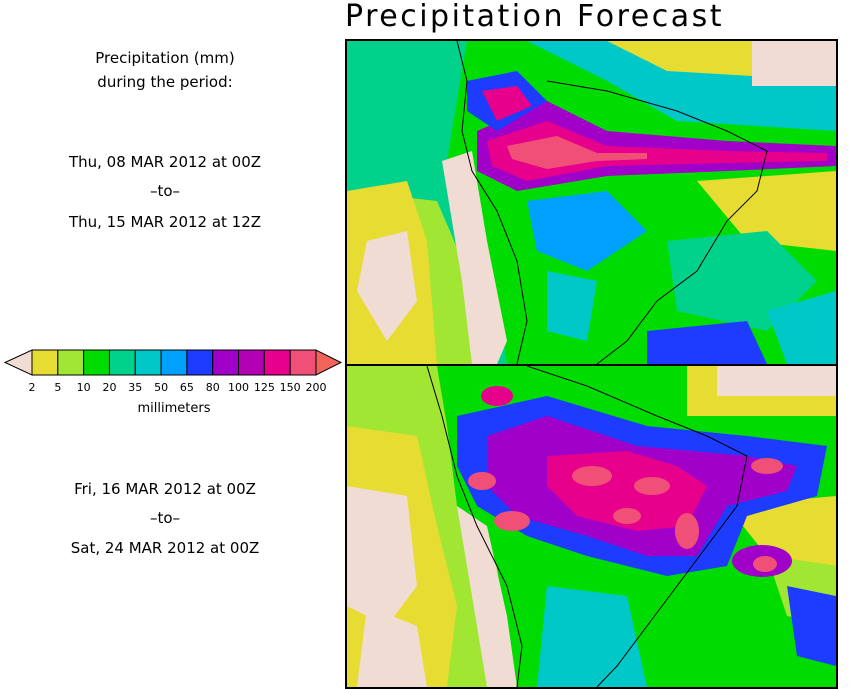 The image size is (850, 689). I want to click on legend-tick-label: 200, so click(316, 387).